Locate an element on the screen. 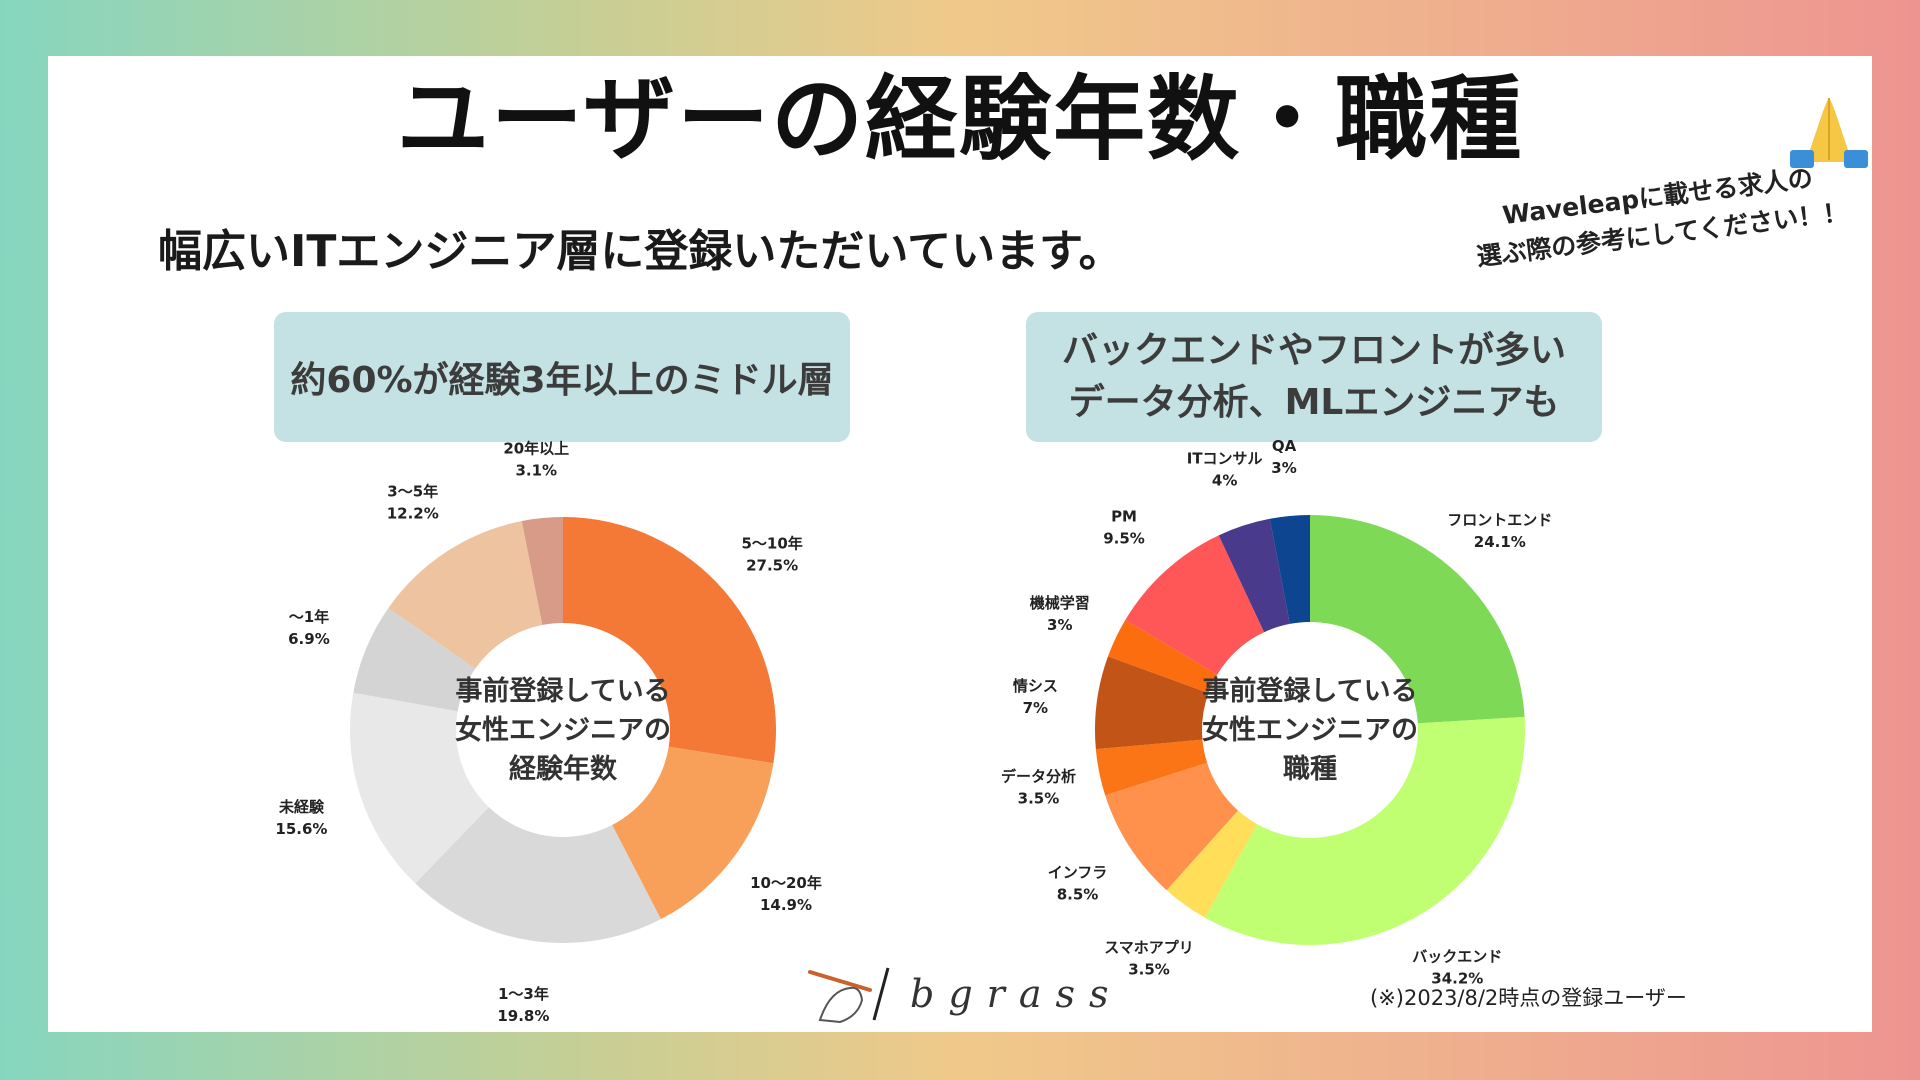 Image resolution: width=1920 pixels, height=1080 pixels. chart2-label-3: インフラ 8.5% is located at coordinates (1078, 884).